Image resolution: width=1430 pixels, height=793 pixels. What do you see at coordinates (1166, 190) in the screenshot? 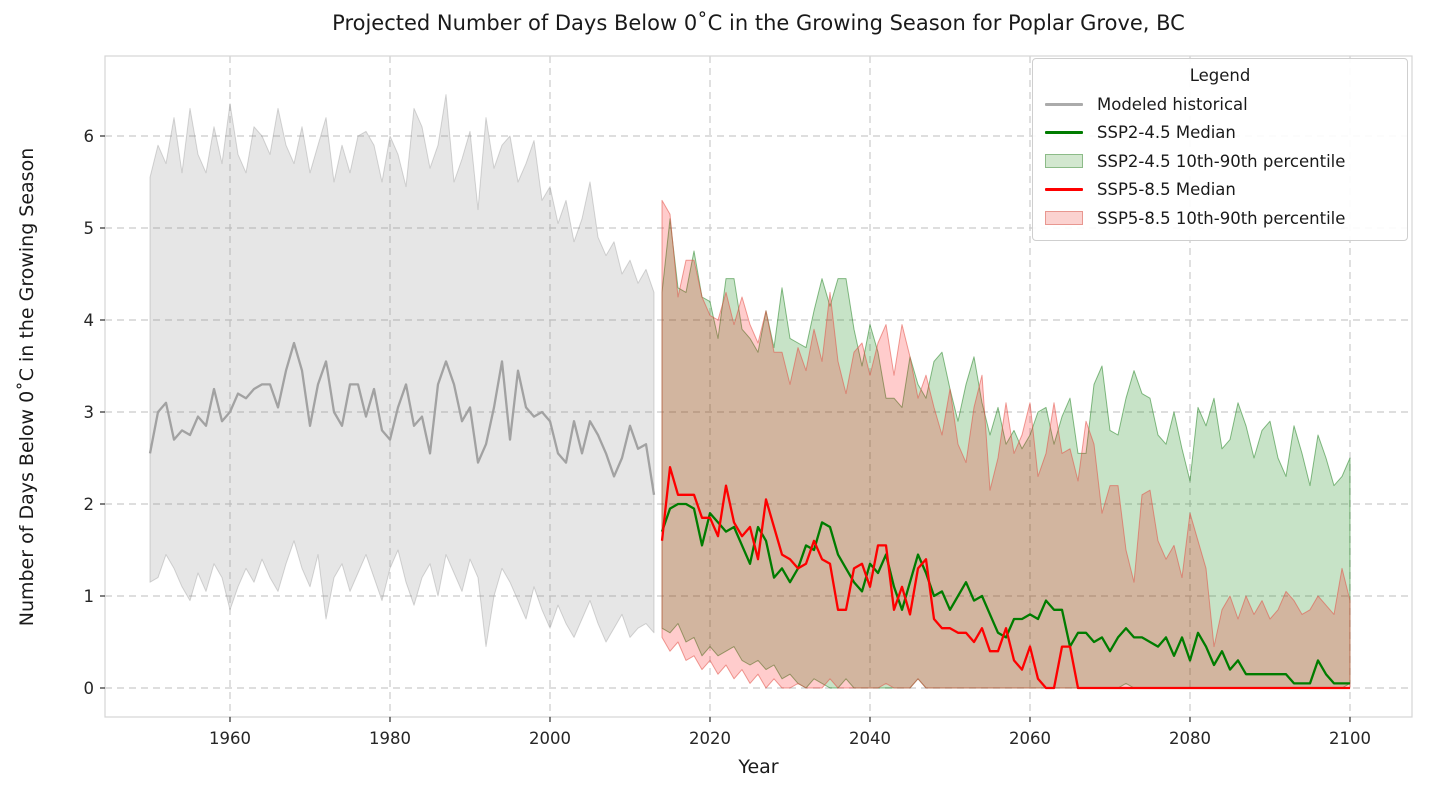
I see `legend-label-ssp5-8-5-median: SSP5-8.5 Median` at bounding box center [1166, 190].